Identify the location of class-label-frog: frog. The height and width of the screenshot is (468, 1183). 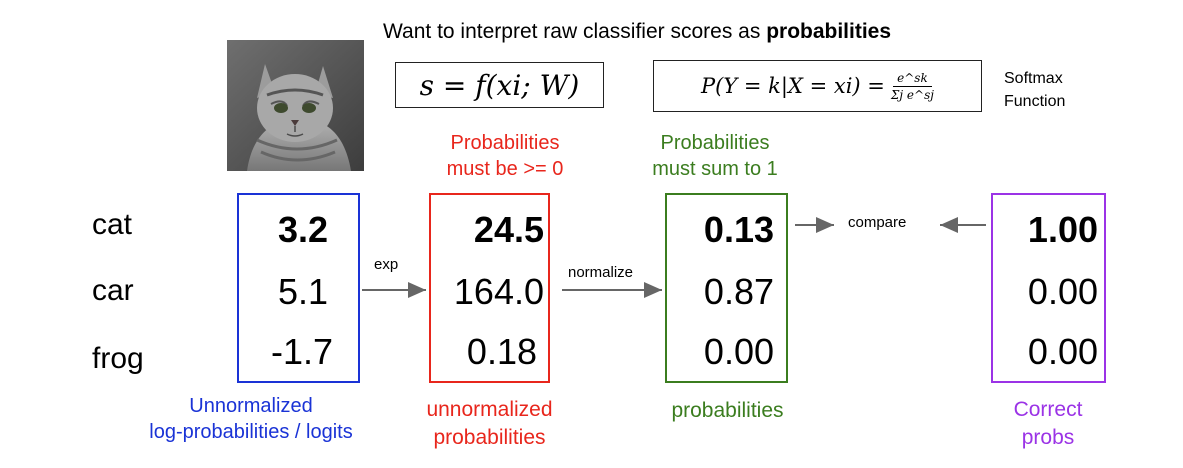
(118, 358).